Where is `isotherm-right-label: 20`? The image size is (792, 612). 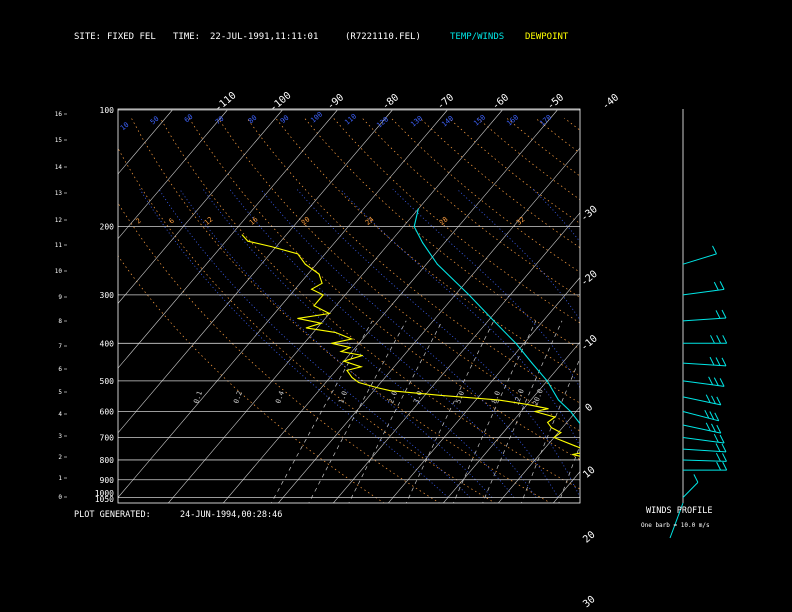
isotherm-right-label: 20 is located at coordinates (589, 537).